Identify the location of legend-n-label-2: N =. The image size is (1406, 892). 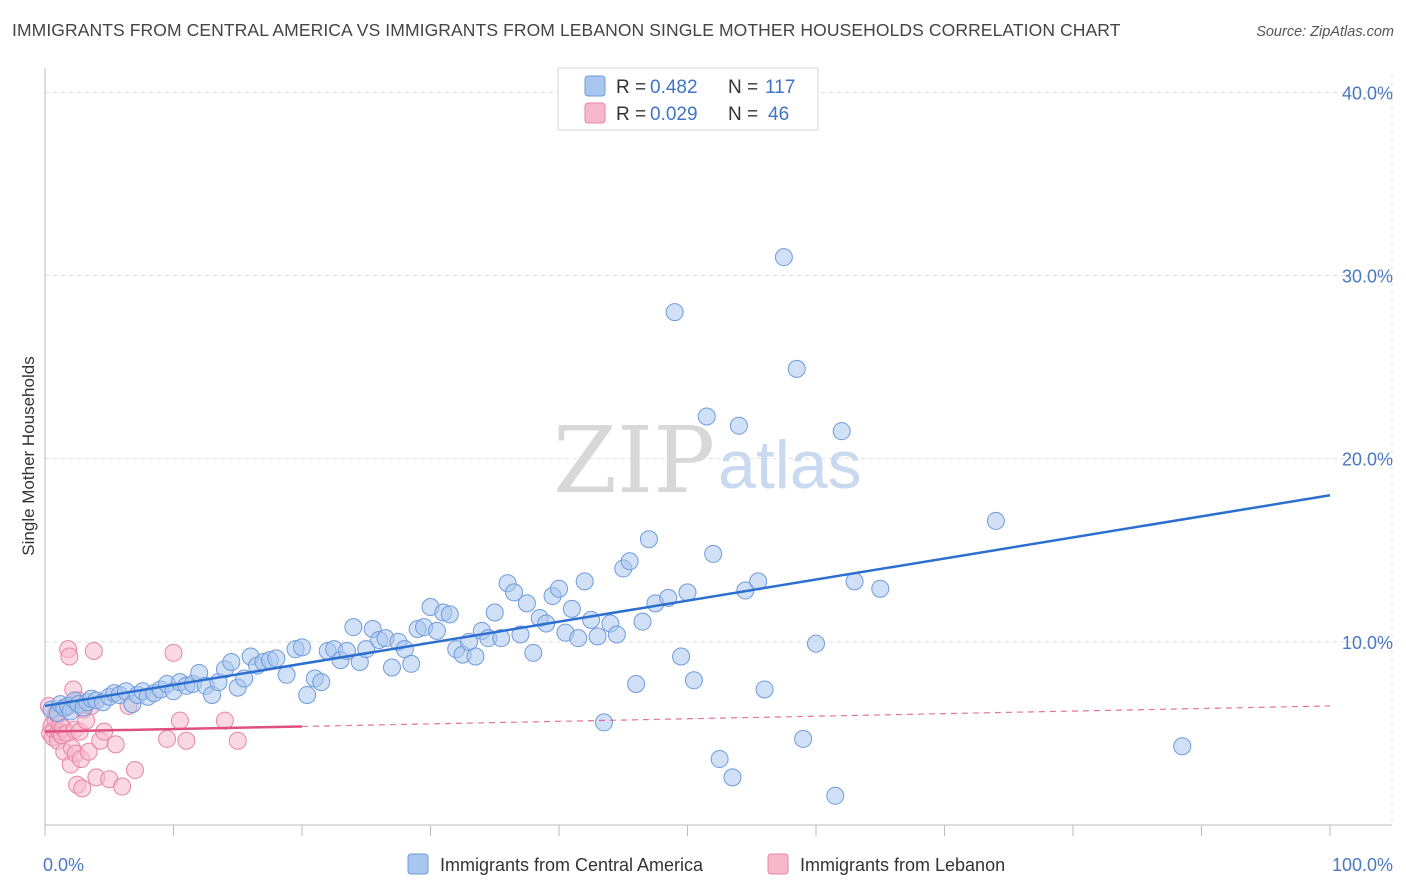
(743, 114).